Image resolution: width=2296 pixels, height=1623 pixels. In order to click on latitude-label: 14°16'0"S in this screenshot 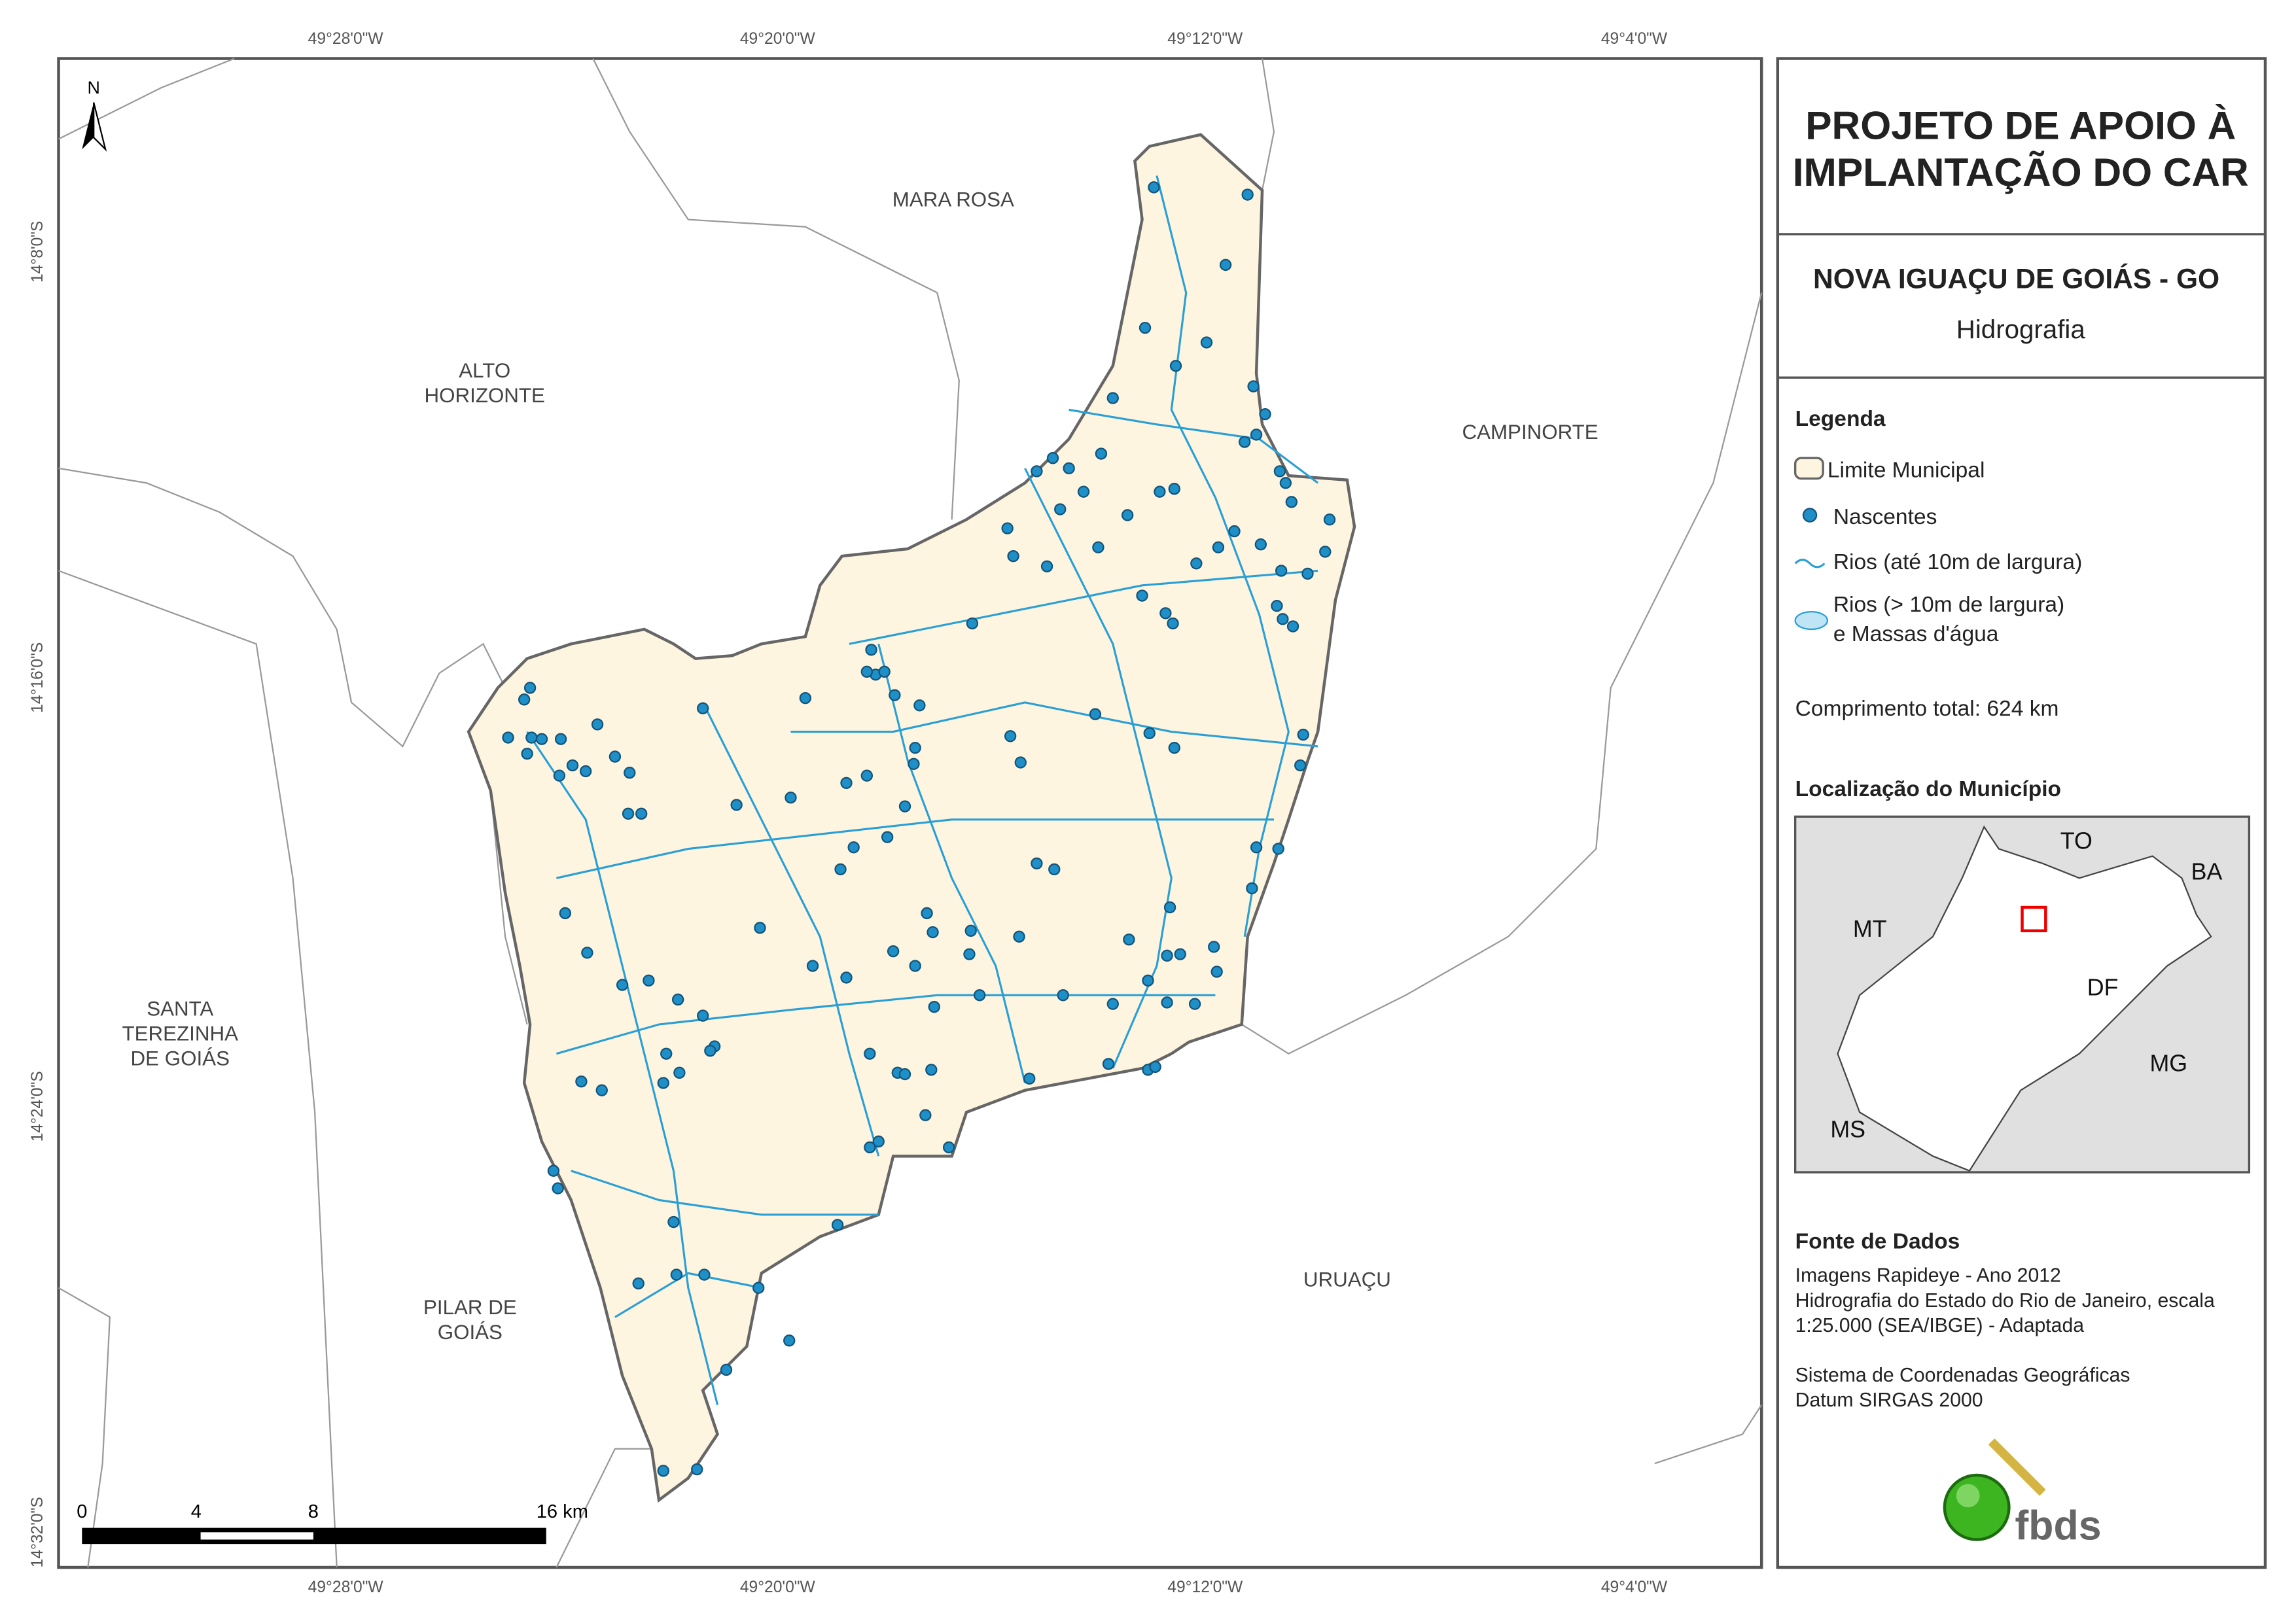, I will do `click(37, 678)`.